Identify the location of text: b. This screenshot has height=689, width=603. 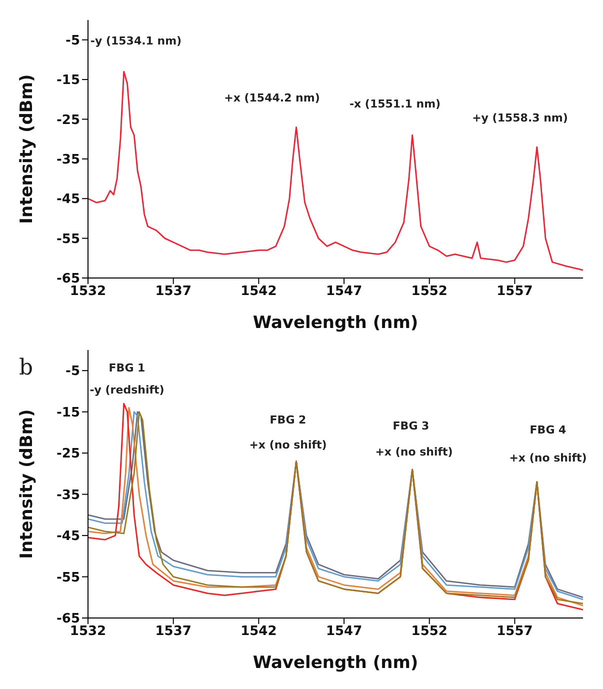
(26, 368).